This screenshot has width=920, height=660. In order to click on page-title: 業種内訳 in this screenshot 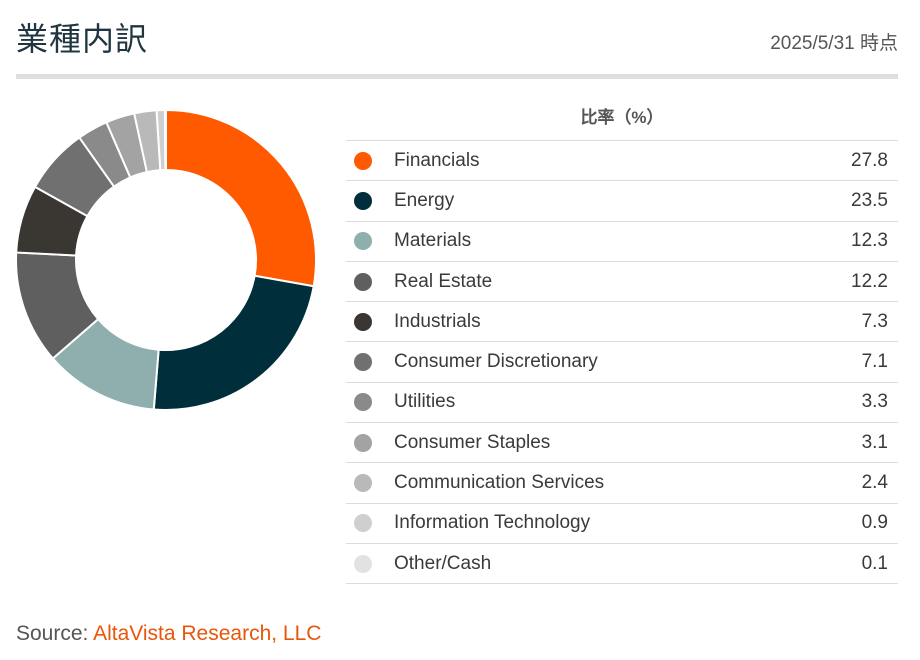, I will do `click(82, 39)`.